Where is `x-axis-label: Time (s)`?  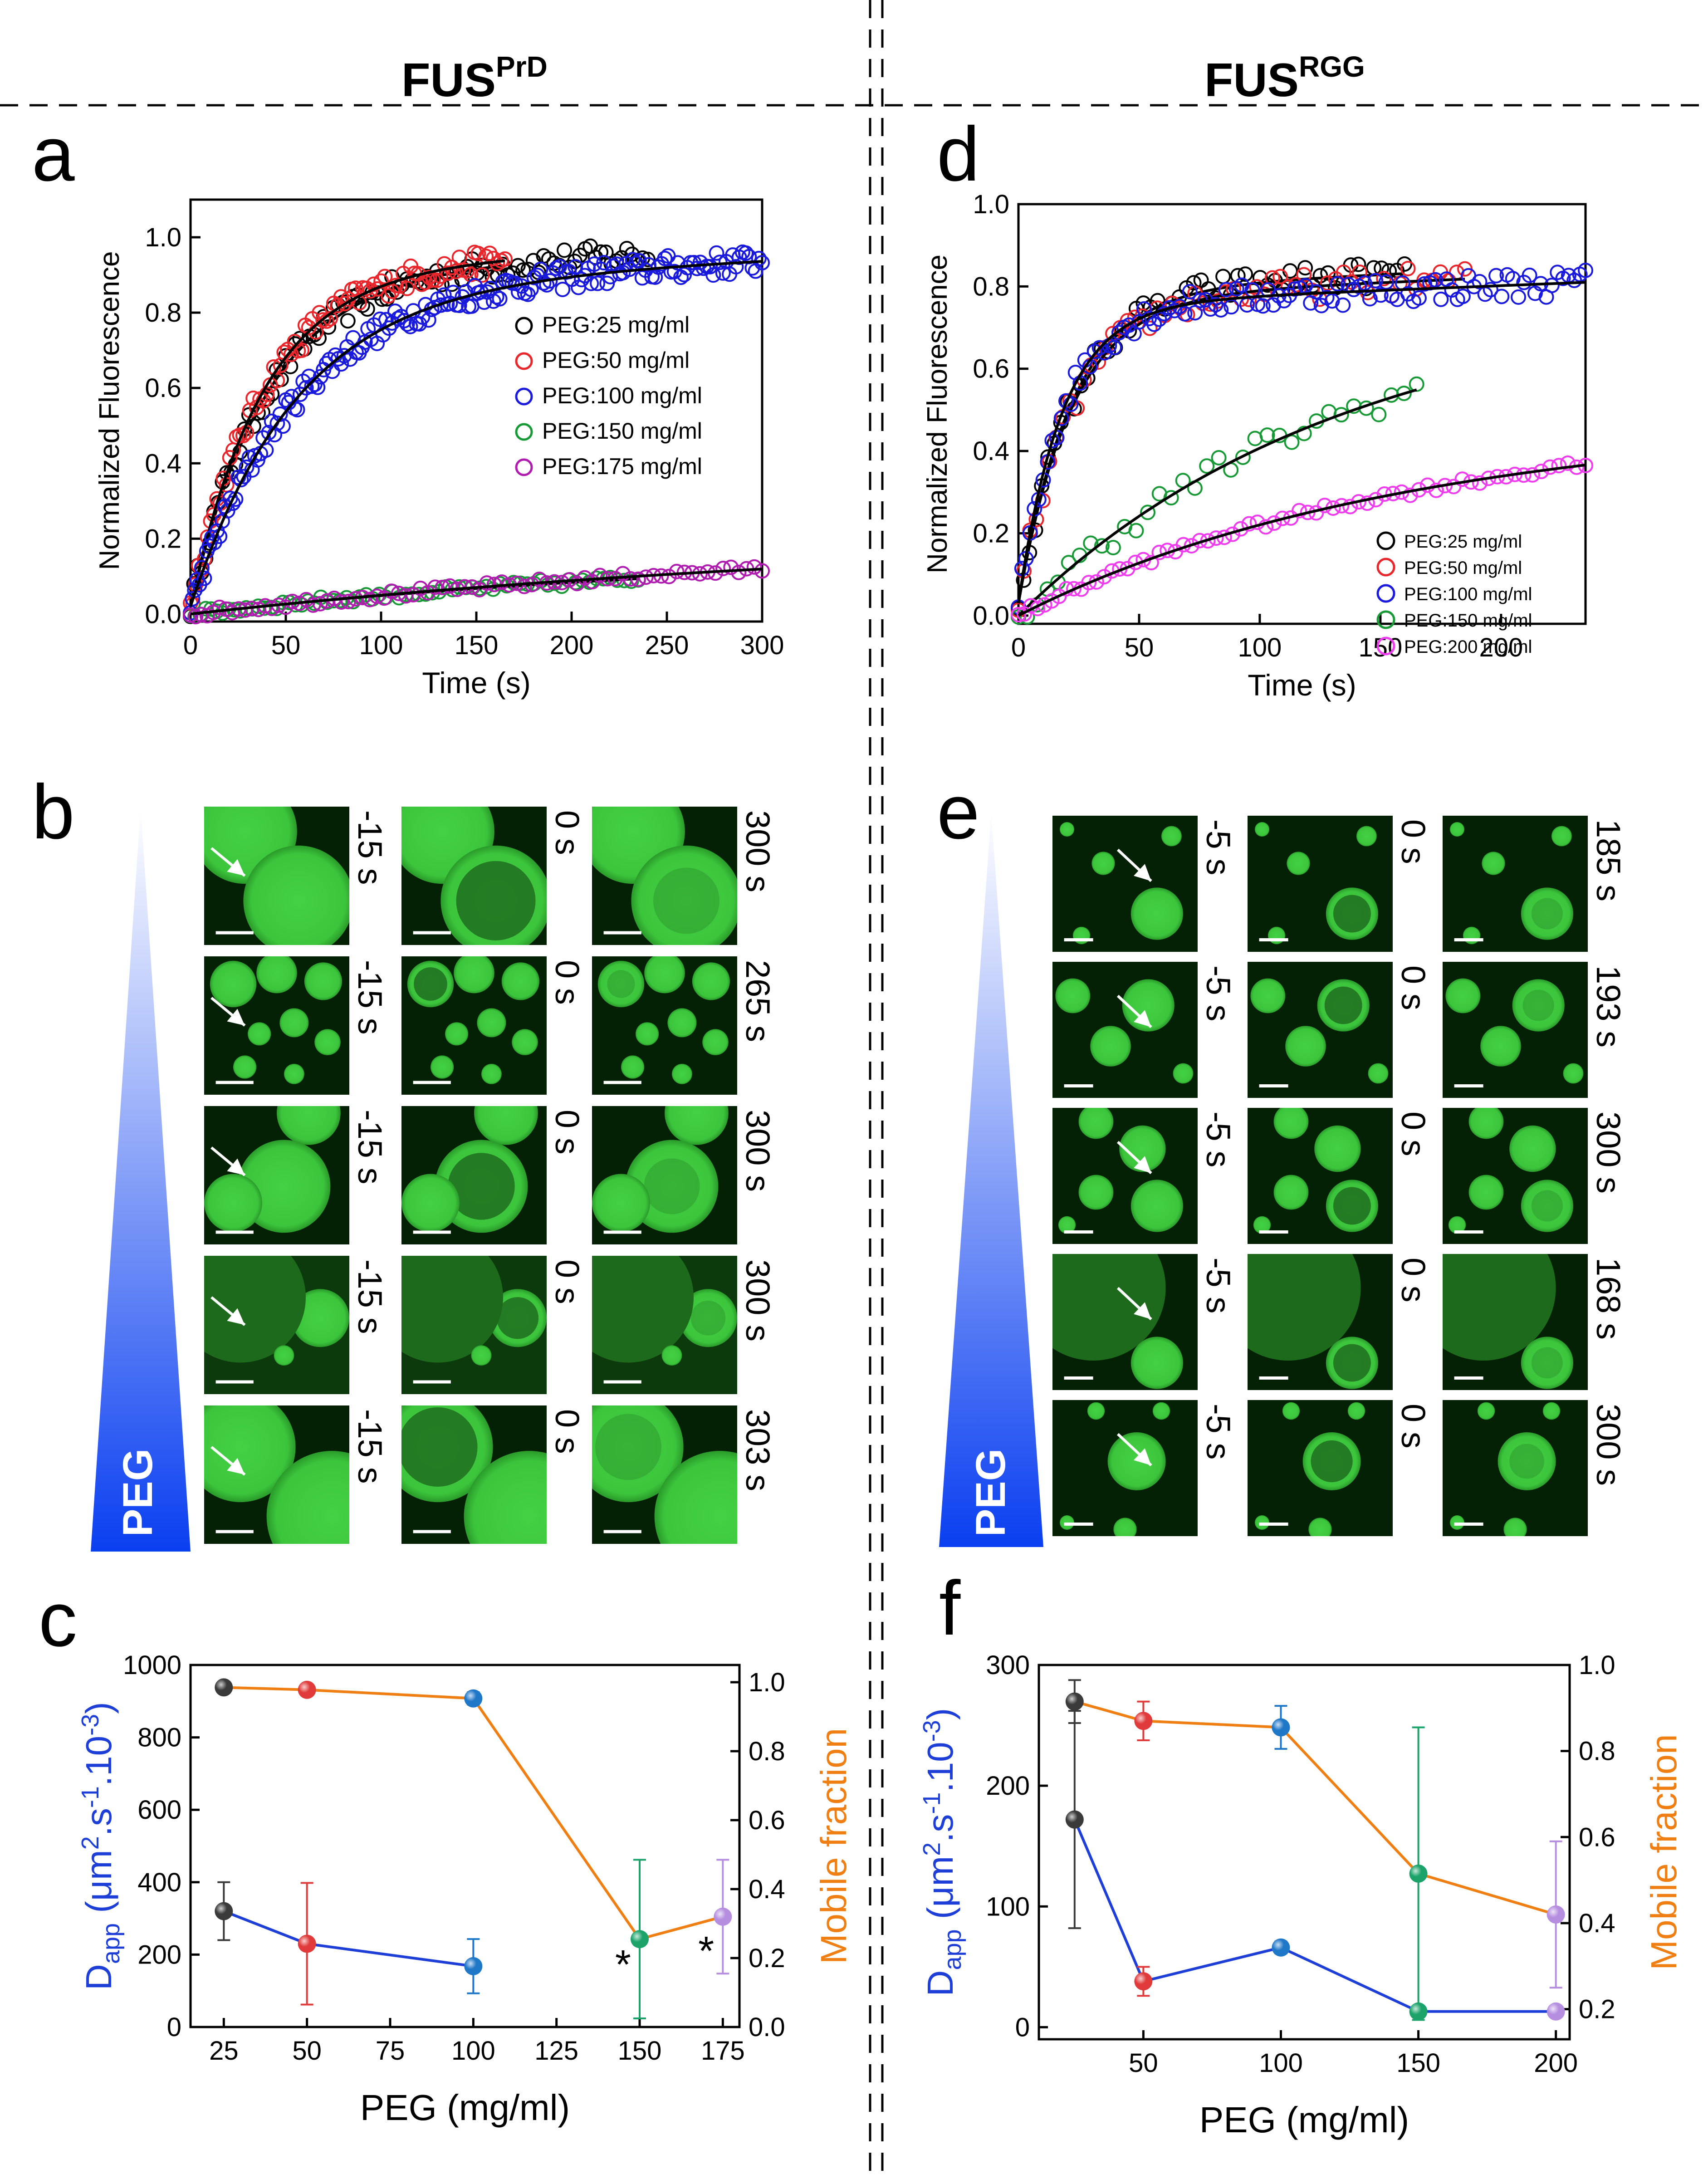 x-axis-label: Time (s) is located at coordinates (1302, 685).